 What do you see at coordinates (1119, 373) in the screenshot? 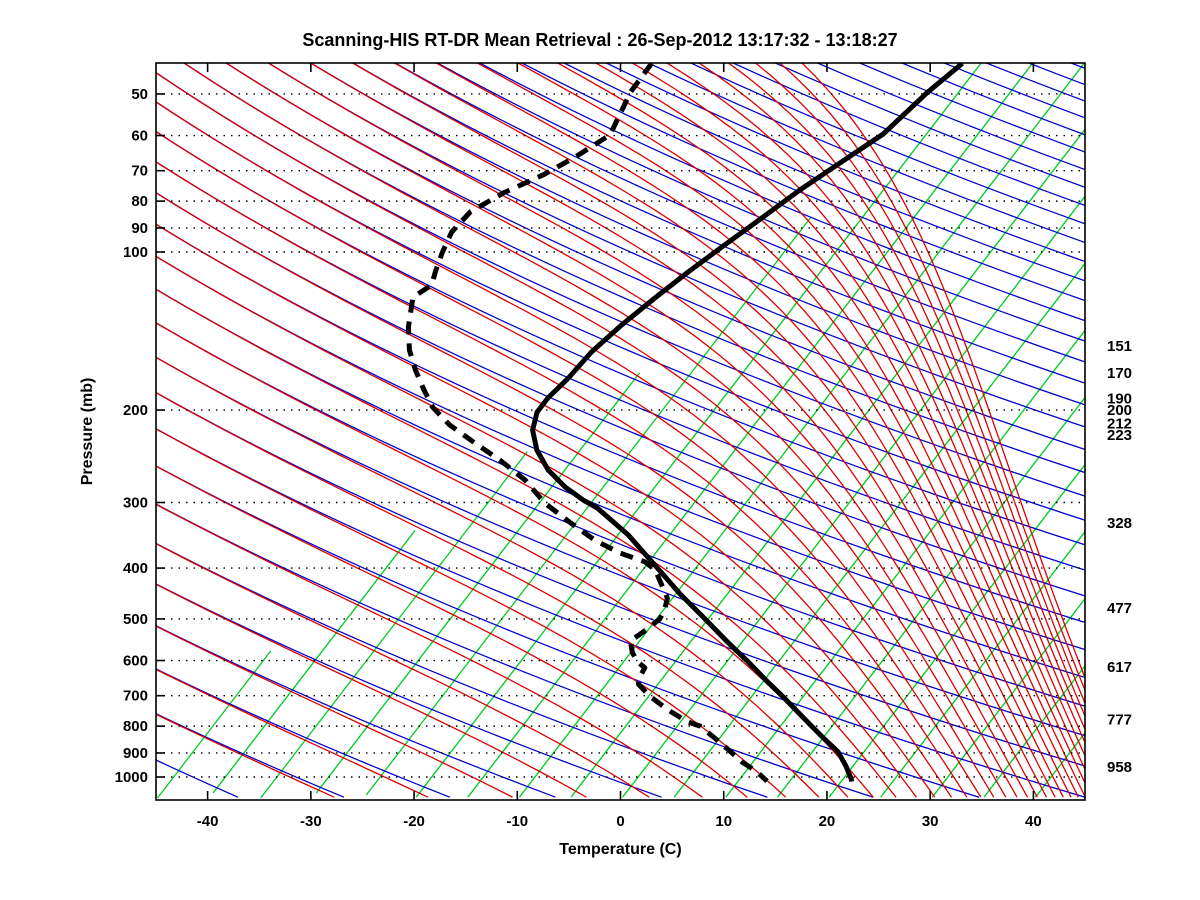
I see `right-pressure-label: 170` at bounding box center [1119, 373].